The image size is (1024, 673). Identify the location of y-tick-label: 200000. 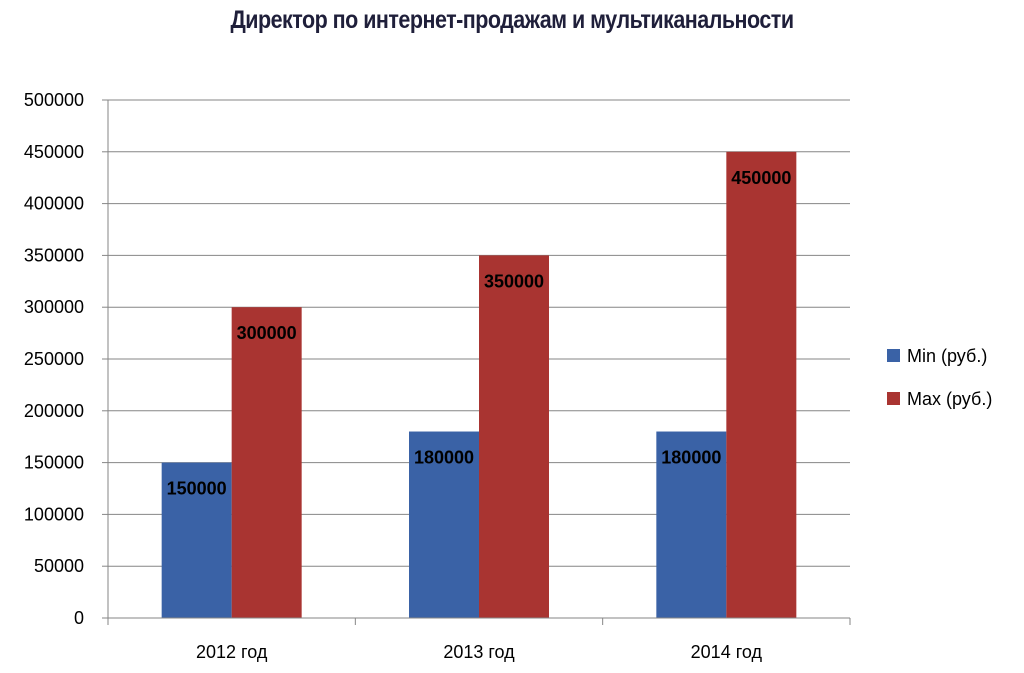
(54, 411).